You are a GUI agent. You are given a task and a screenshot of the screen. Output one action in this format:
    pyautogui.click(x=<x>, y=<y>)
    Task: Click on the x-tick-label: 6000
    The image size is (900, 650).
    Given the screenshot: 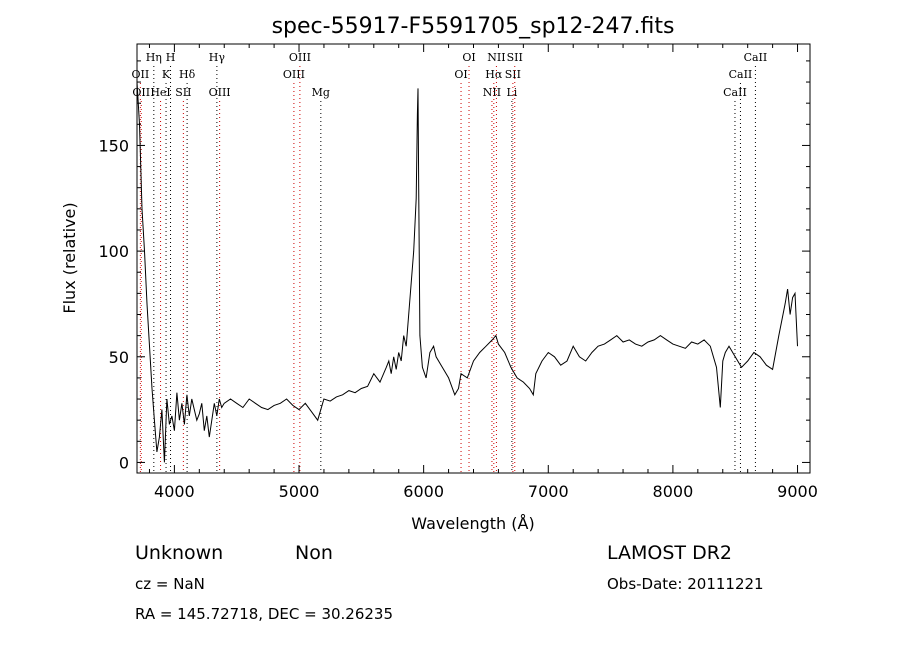 What is the action you would take?
    pyautogui.click(x=423, y=491)
    